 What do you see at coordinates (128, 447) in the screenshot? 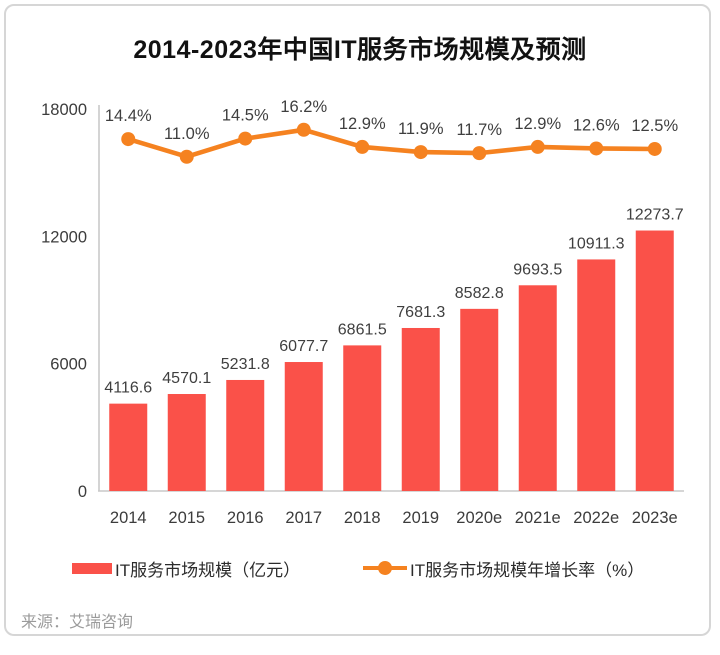
I see `bar-2014` at bounding box center [128, 447].